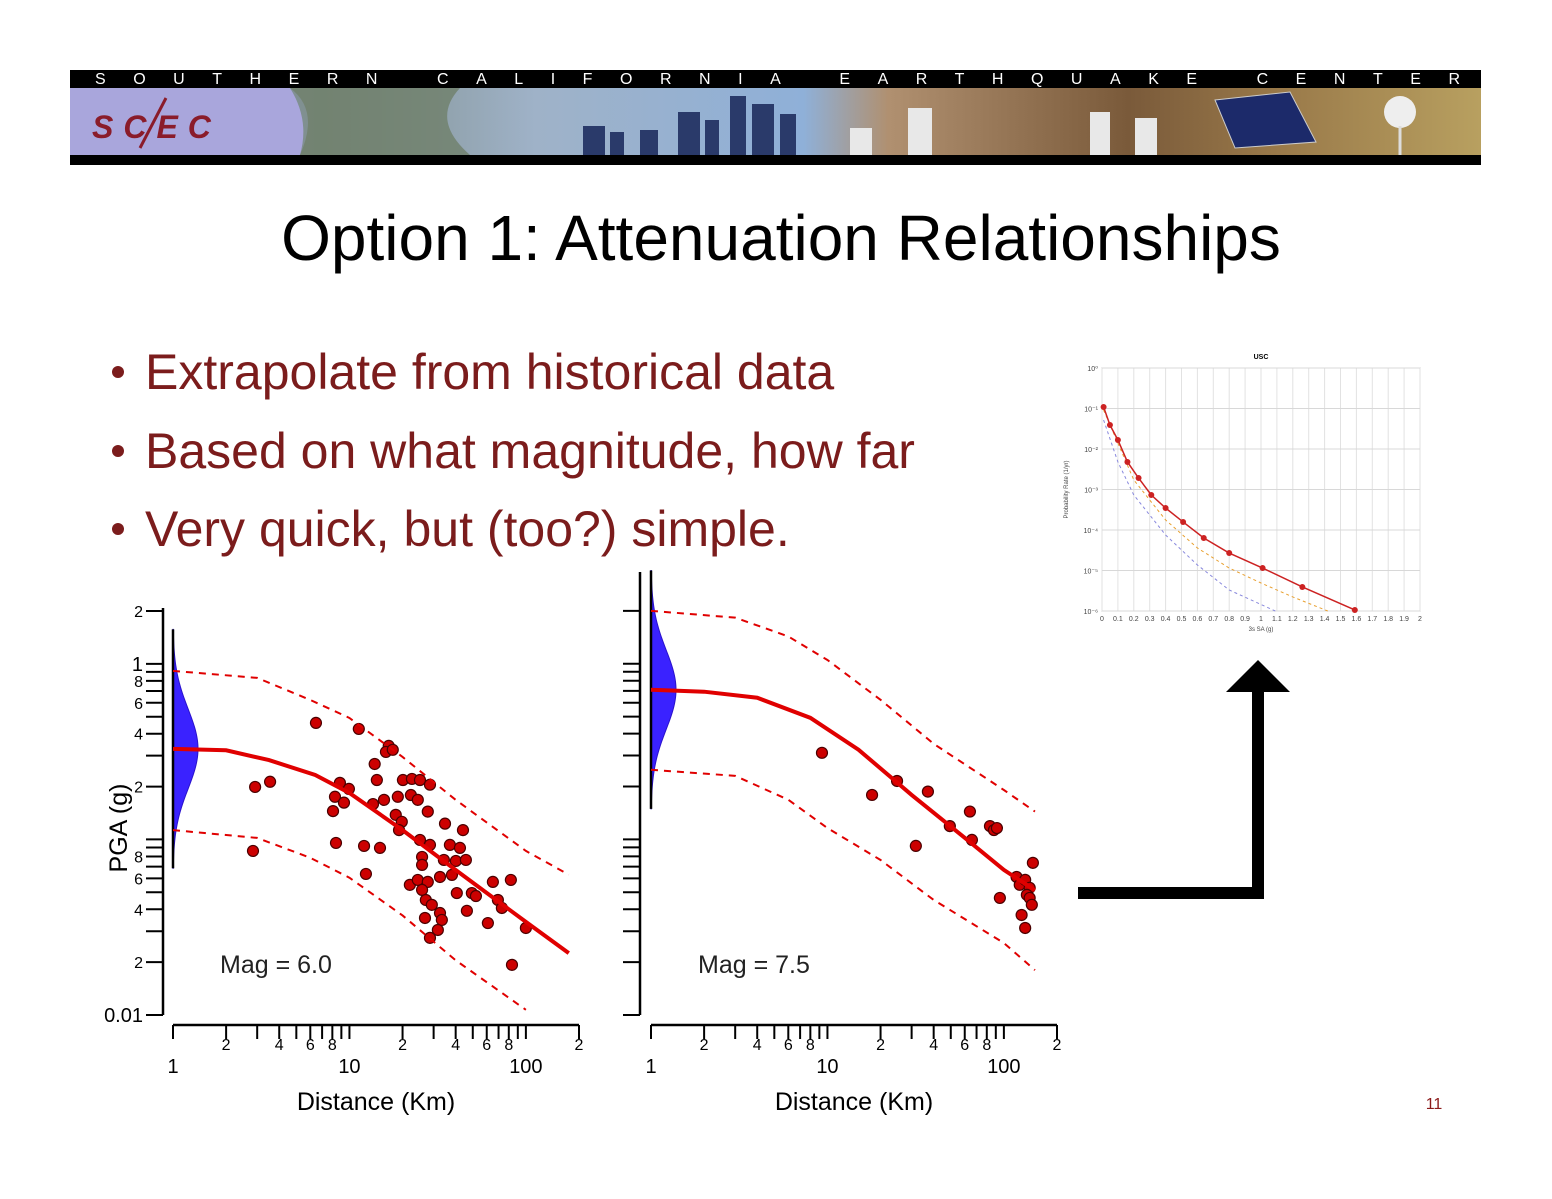  What do you see at coordinates (138, 612) in the screenshot?
I see `y-tick-label: 2` at bounding box center [138, 612].